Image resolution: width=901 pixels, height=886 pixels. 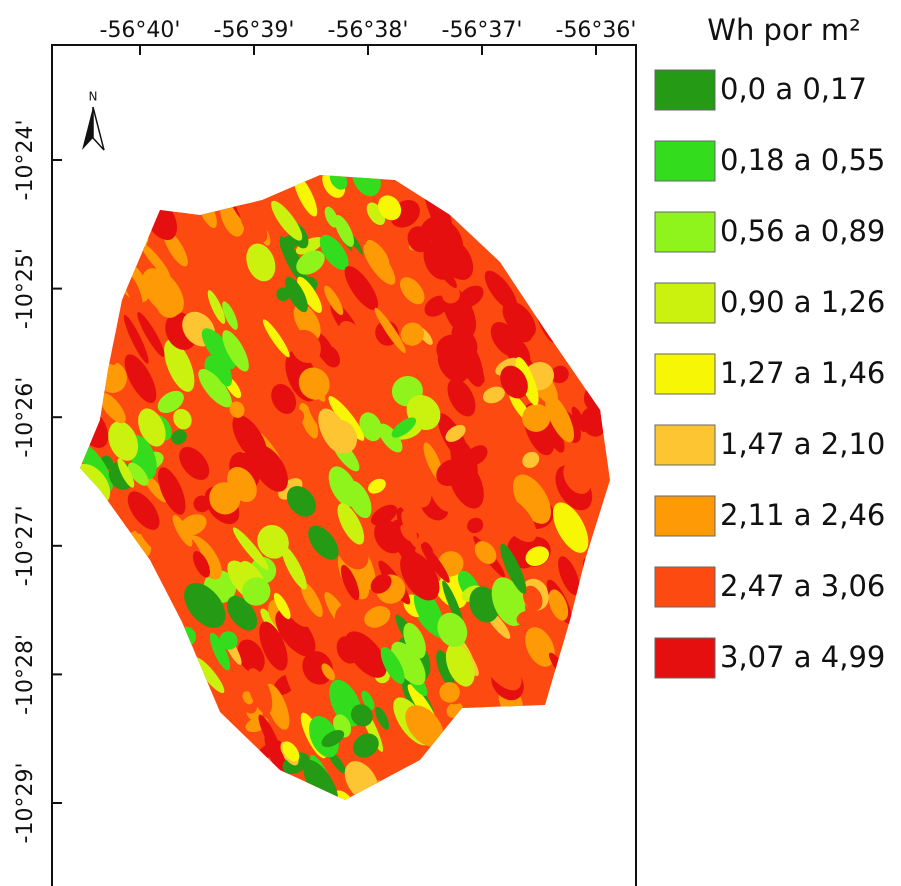 What do you see at coordinates (368, 30) in the screenshot?
I see `longitude-label: -56°38'` at bounding box center [368, 30].